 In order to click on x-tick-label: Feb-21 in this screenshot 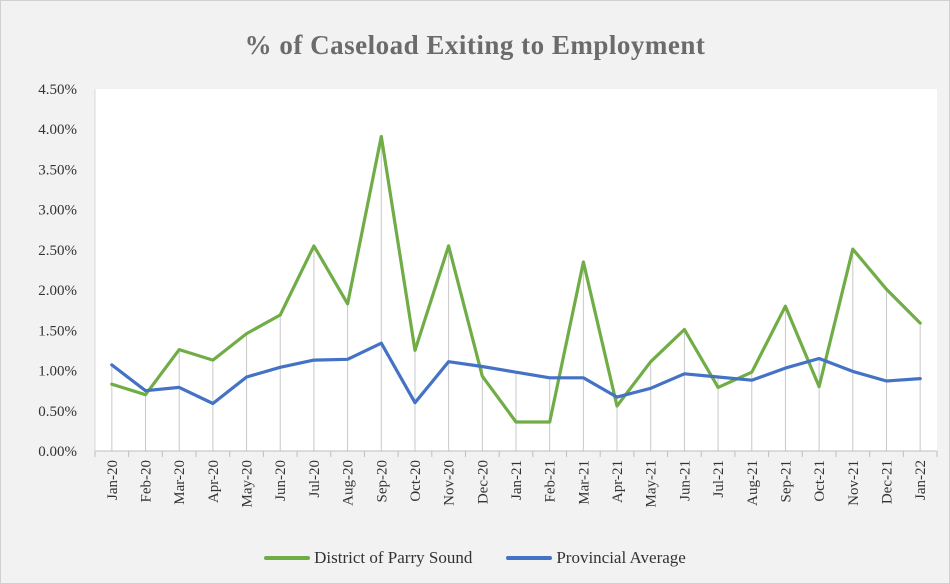, I will do `click(551, 481)`.